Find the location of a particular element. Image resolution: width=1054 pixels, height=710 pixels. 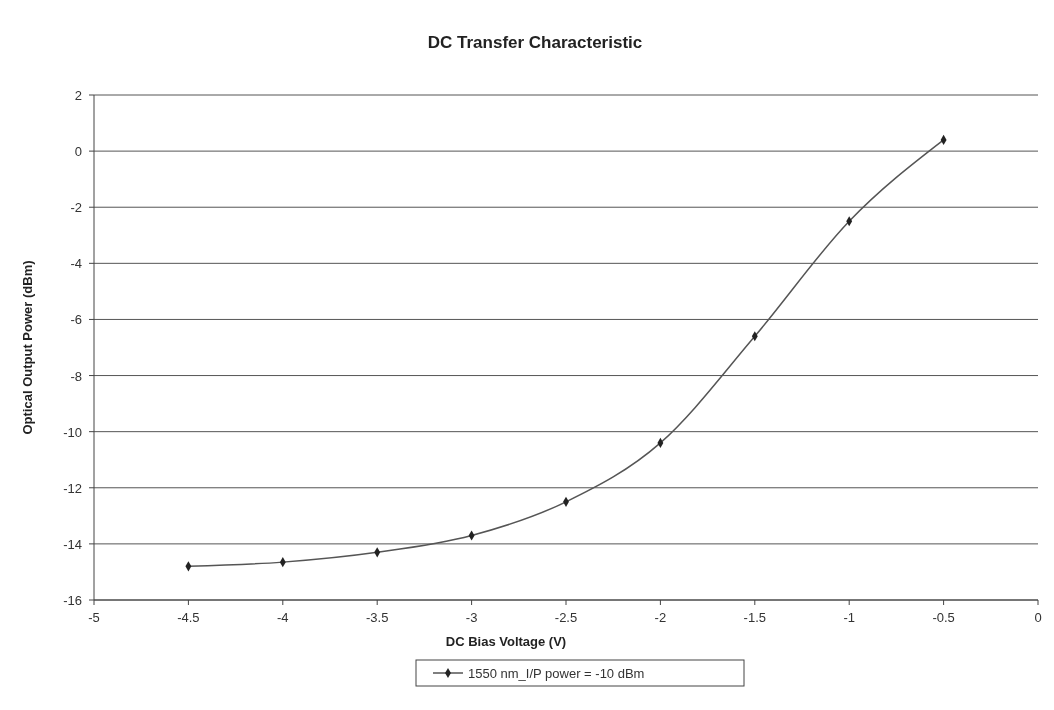

y-tick-label: -12 is located at coordinates (72, 488).